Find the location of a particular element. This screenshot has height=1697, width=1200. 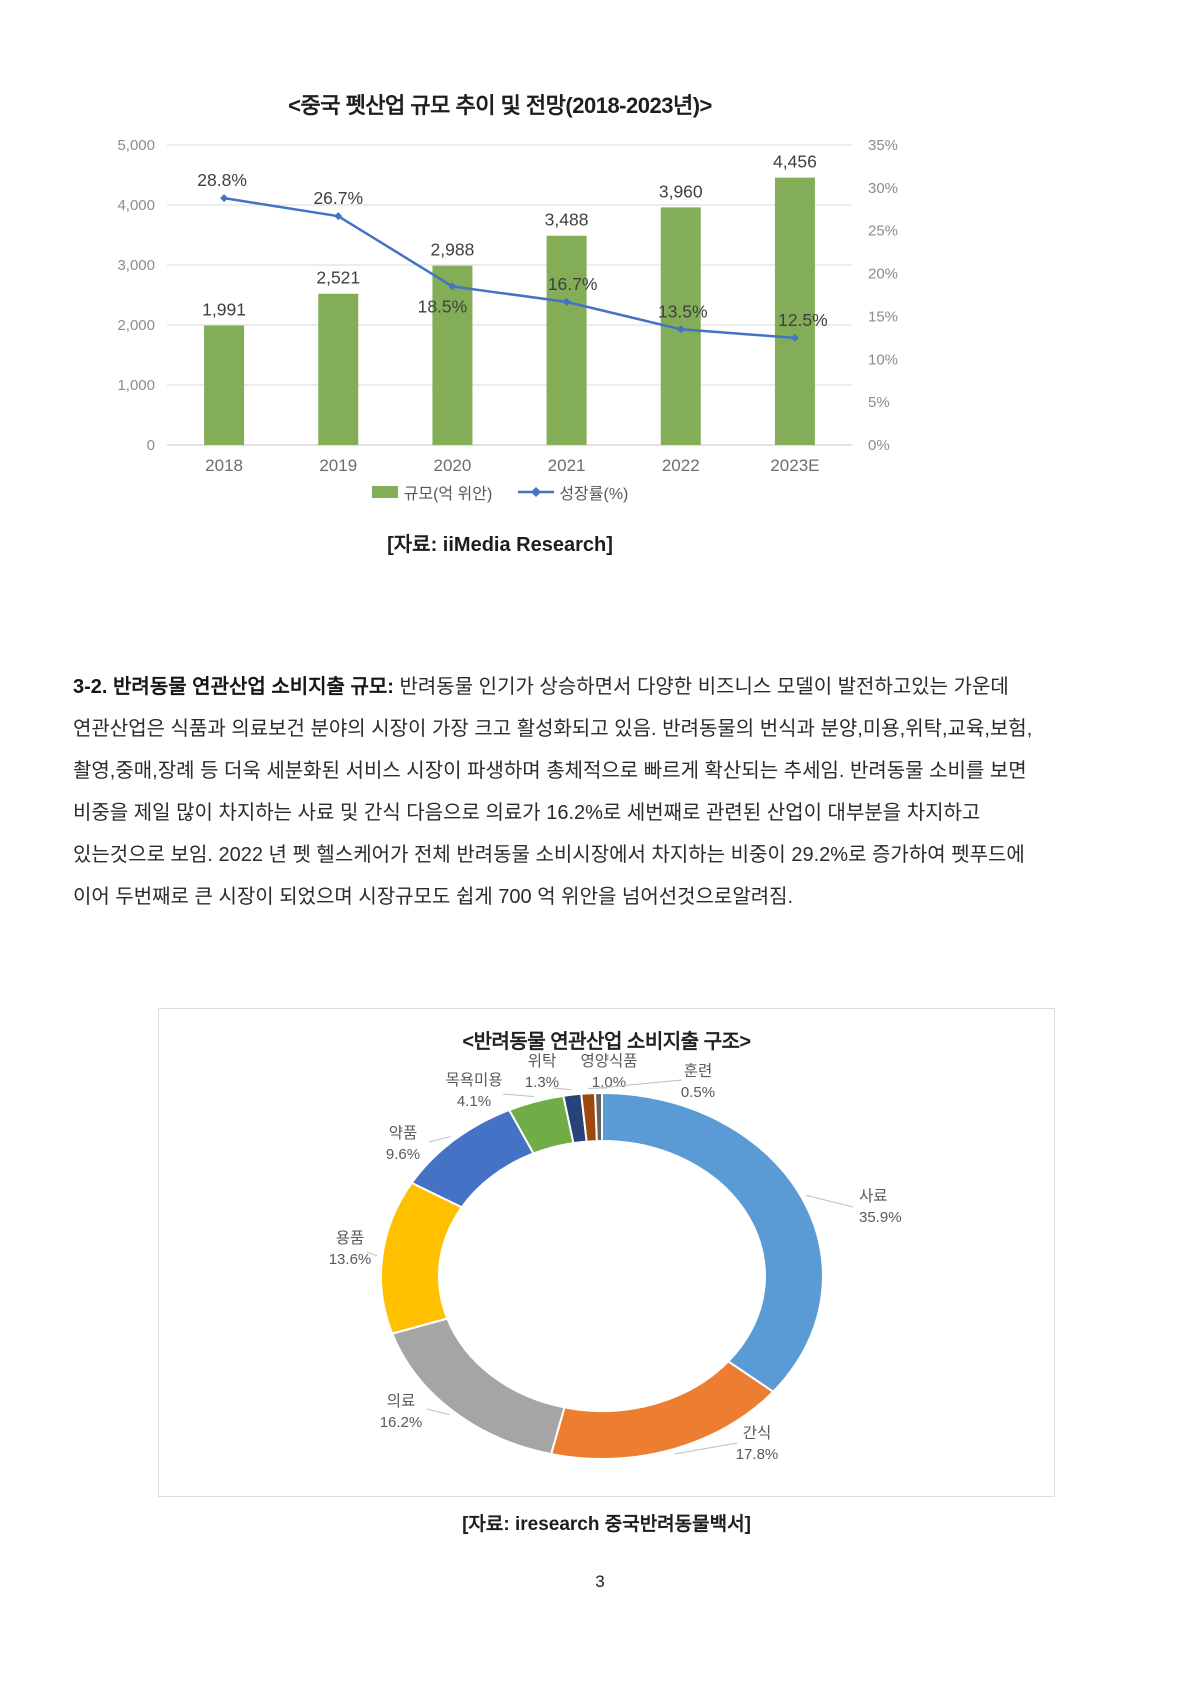

bar-chart-legend: 규모(억 위안) 성장률(%) is located at coordinates (500, 492).